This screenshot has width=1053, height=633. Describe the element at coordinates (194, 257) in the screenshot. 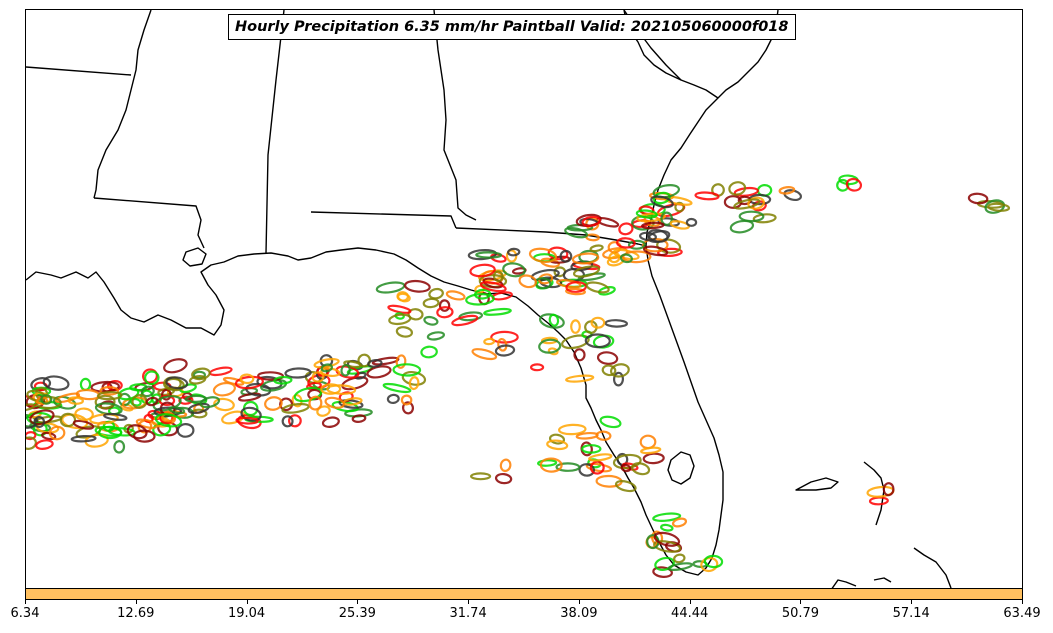

I see `lake-pontchartrain` at that location.